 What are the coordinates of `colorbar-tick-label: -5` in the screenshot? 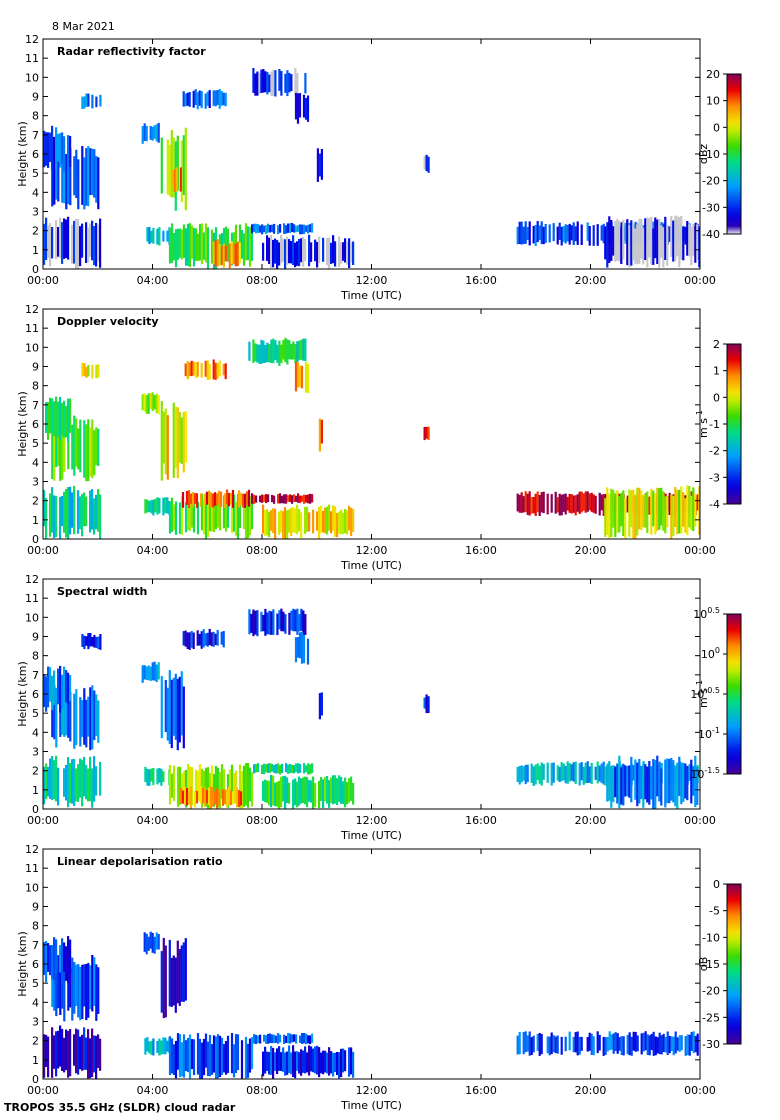 It's located at (714, 911).